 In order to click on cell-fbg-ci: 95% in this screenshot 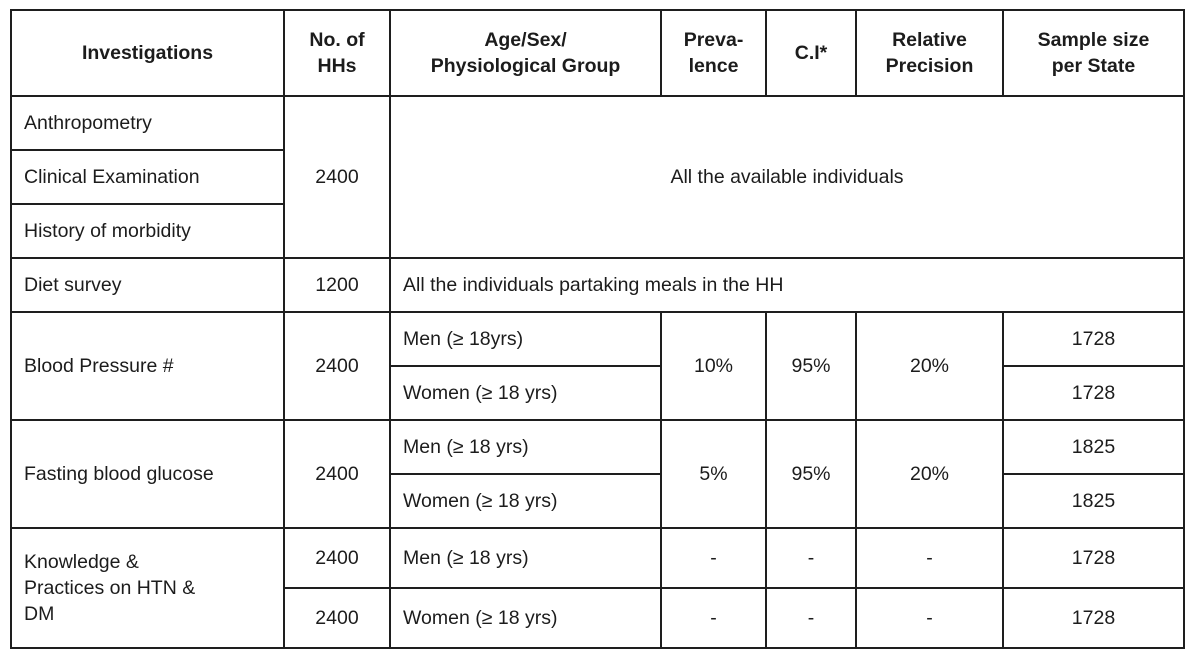, I will do `click(811, 474)`.